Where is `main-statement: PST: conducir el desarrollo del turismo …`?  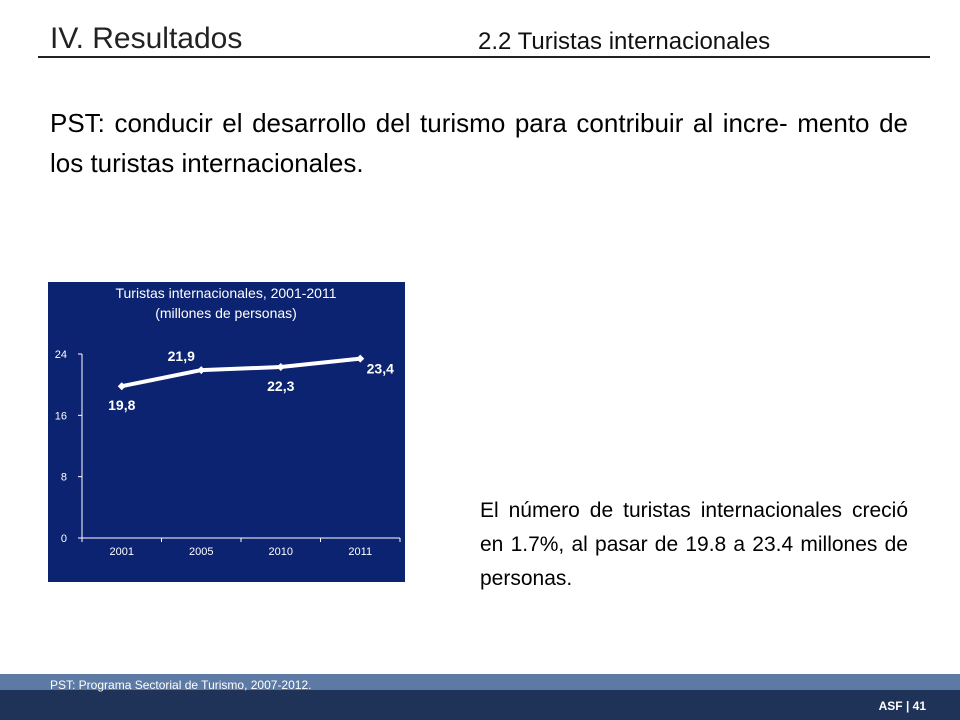 main-statement: PST: conducir el desarrollo del turismo … is located at coordinates (479, 143).